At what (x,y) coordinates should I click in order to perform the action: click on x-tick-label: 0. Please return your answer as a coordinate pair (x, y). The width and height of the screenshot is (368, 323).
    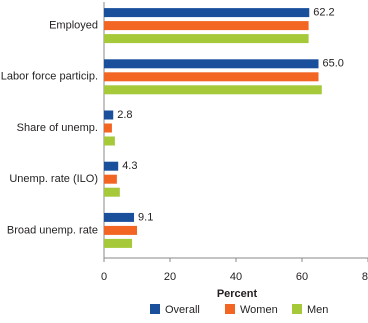
    Looking at the image, I should click on (104, 277).